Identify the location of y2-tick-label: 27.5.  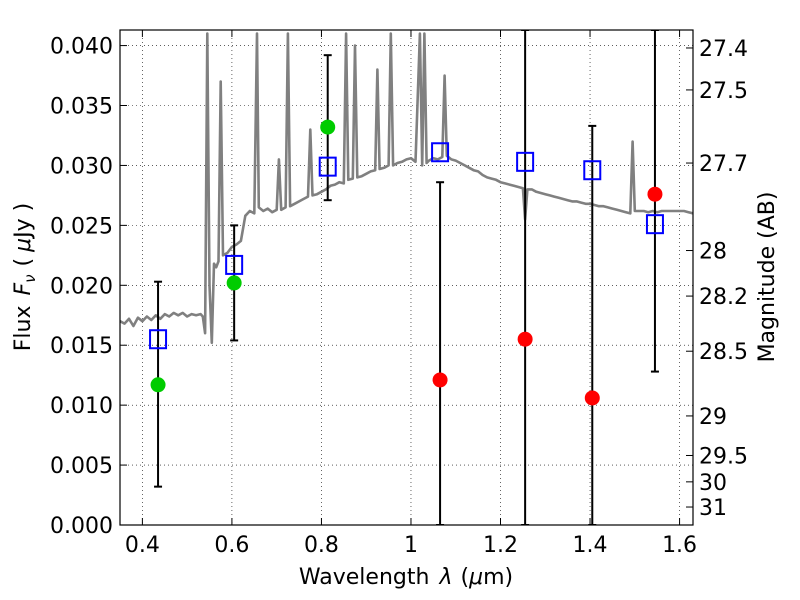
(723, 91).